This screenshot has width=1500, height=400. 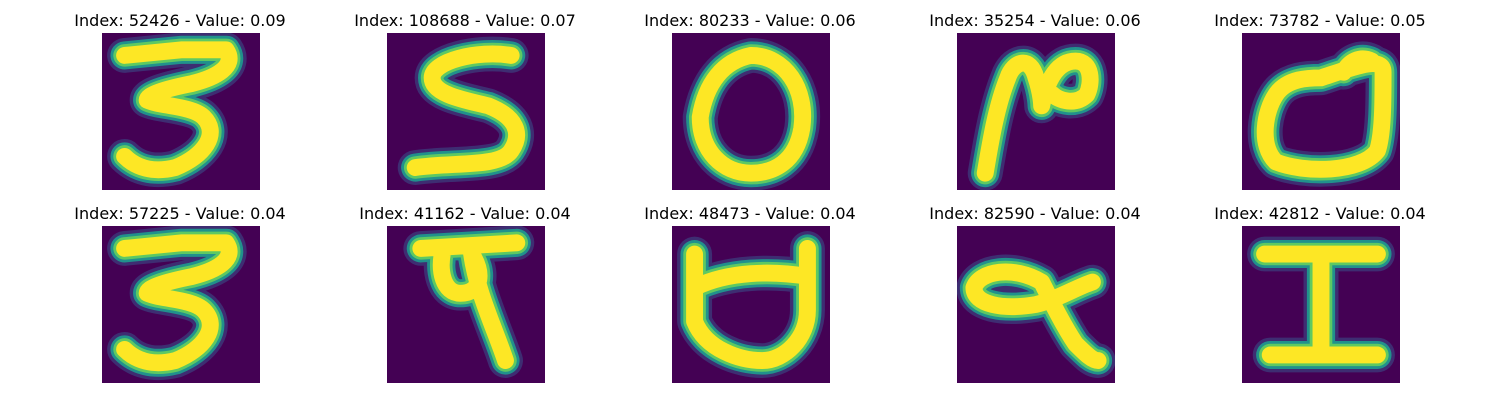 I want to click on panel-10: Index: 42812 - Value: 0.04, so click(x=1320, y=295).